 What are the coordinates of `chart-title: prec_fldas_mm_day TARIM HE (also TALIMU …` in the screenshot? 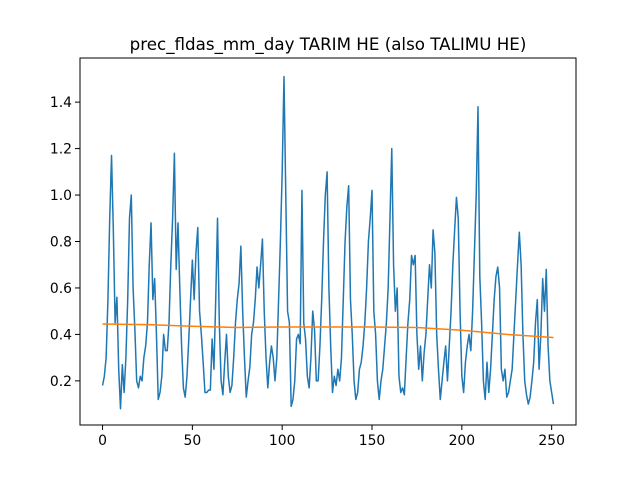 It's located at (328, 44).